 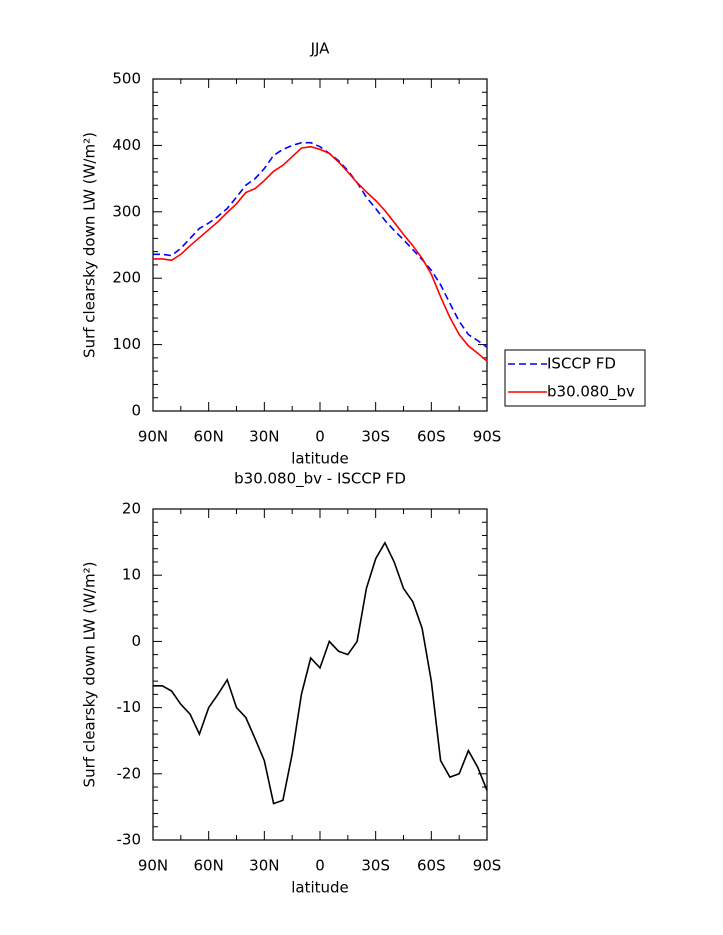 What do you see at coordinates (581, 364) in the screenshot?
I see `legend-label: ISCCP FD` at bounding box center [581, 364].